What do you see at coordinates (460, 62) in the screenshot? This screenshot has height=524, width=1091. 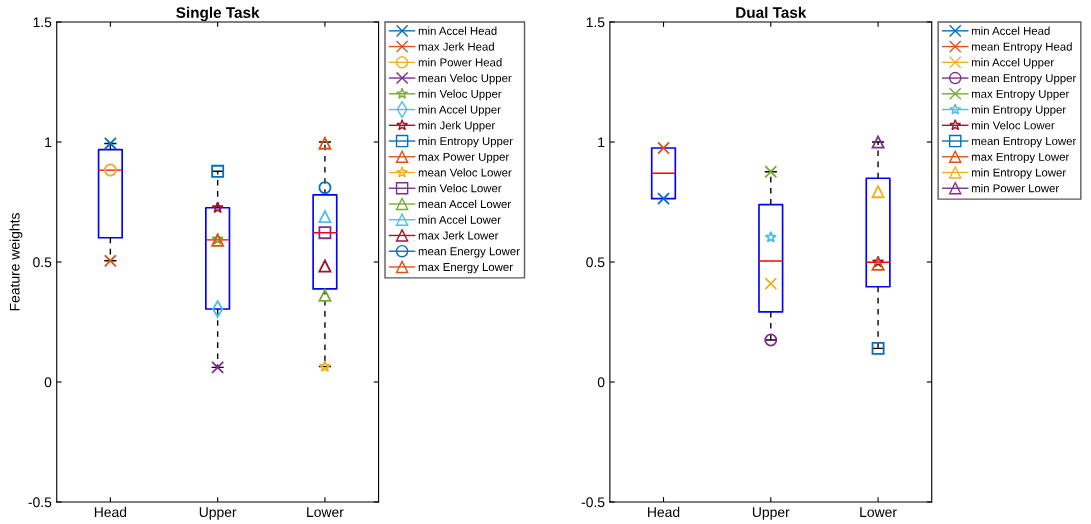 I see `legend-label: min Power Head` at bounding box center [460, 62].